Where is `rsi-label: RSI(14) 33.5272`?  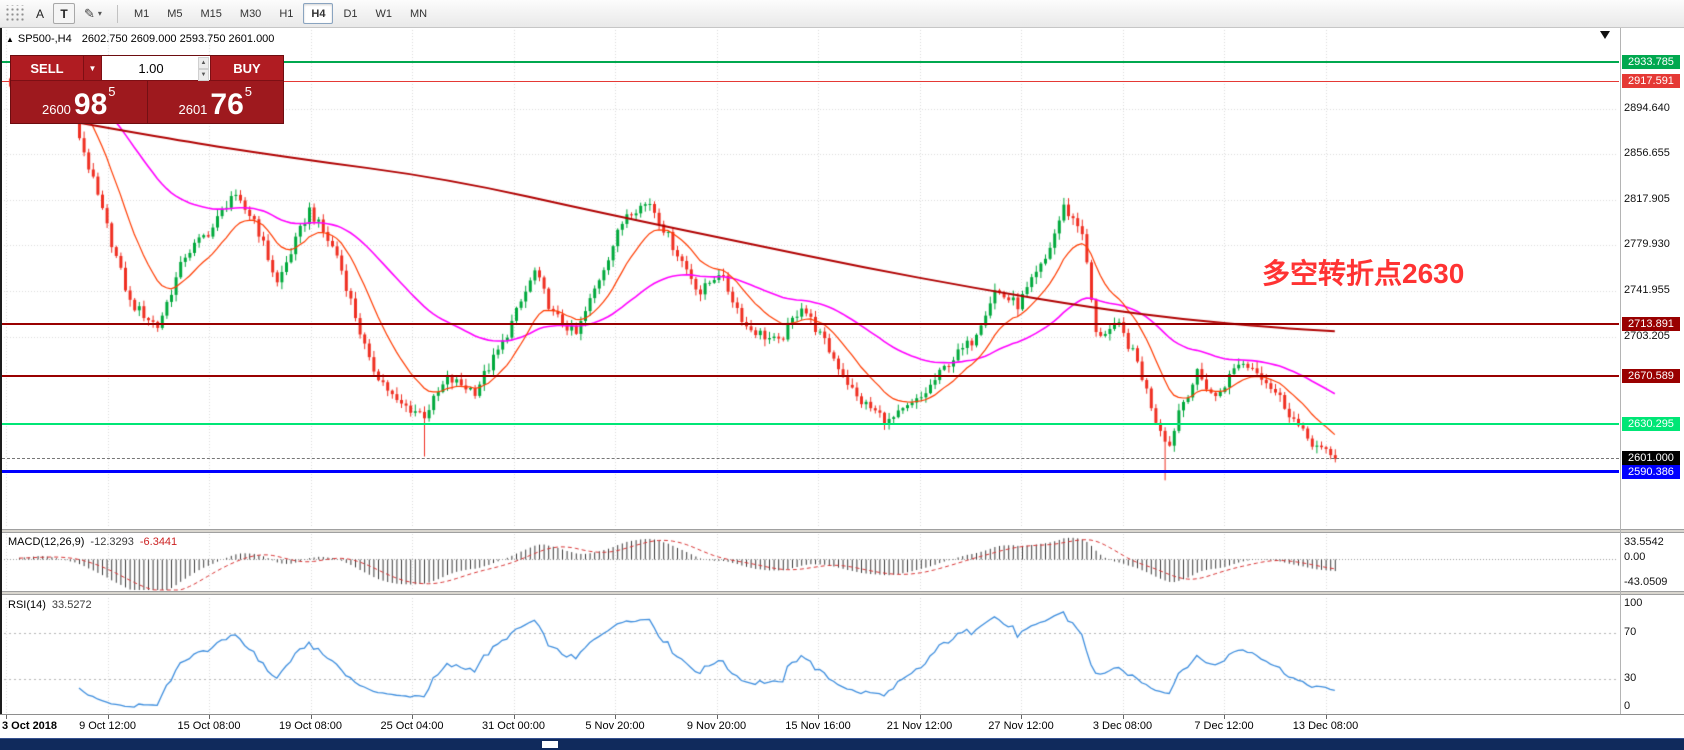 rsi-label: RSI(14) 33.5272 is located at coordinates (50, 605).